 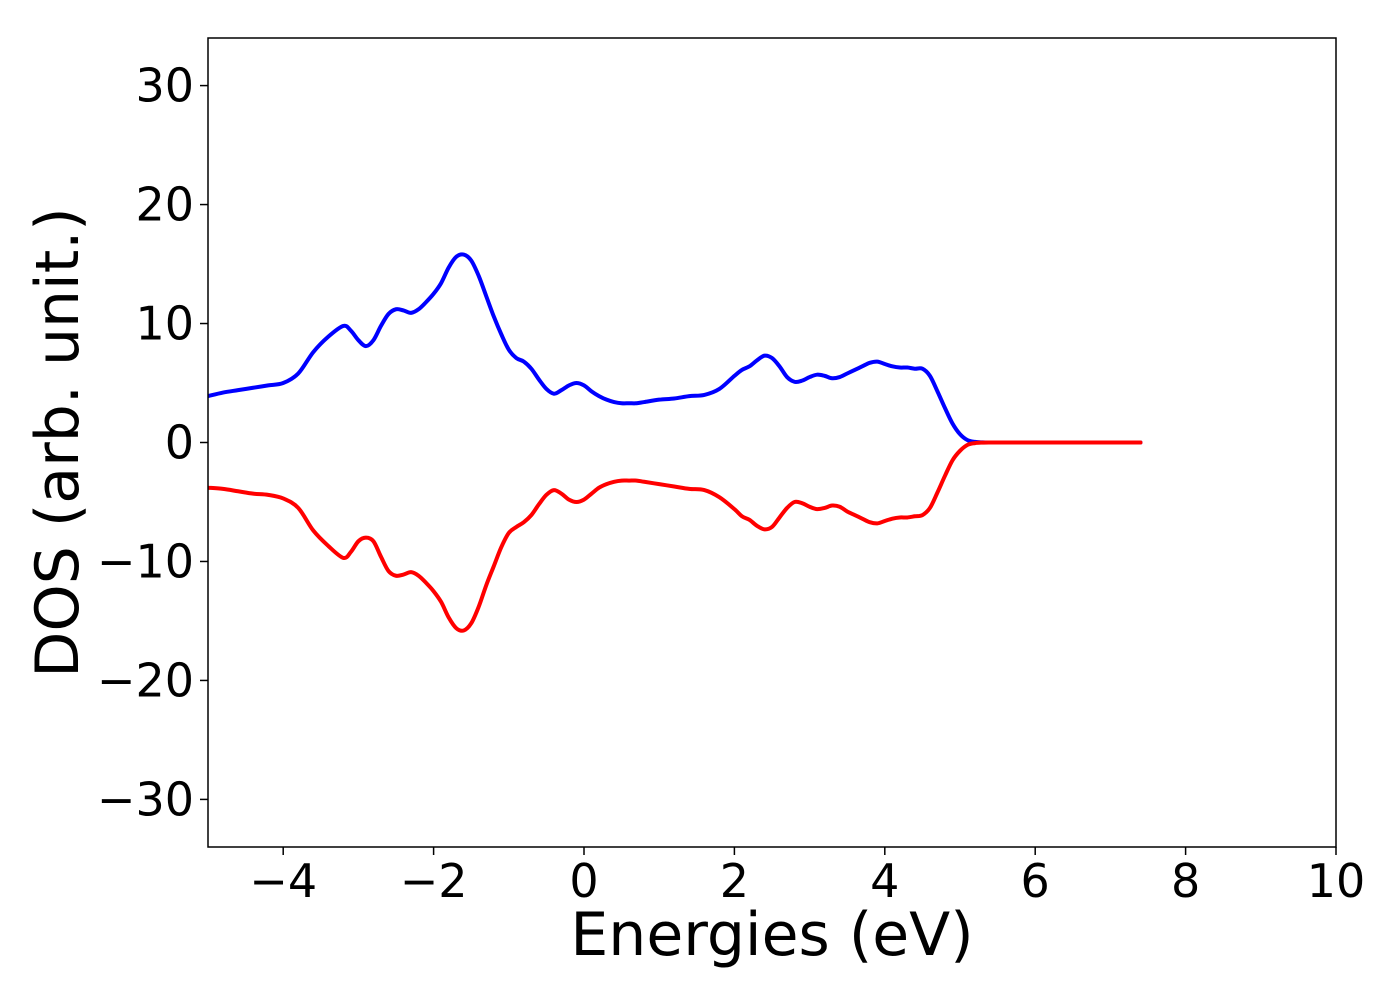 I want to click on y-tick-label: −20, so click(x=145, y=680).